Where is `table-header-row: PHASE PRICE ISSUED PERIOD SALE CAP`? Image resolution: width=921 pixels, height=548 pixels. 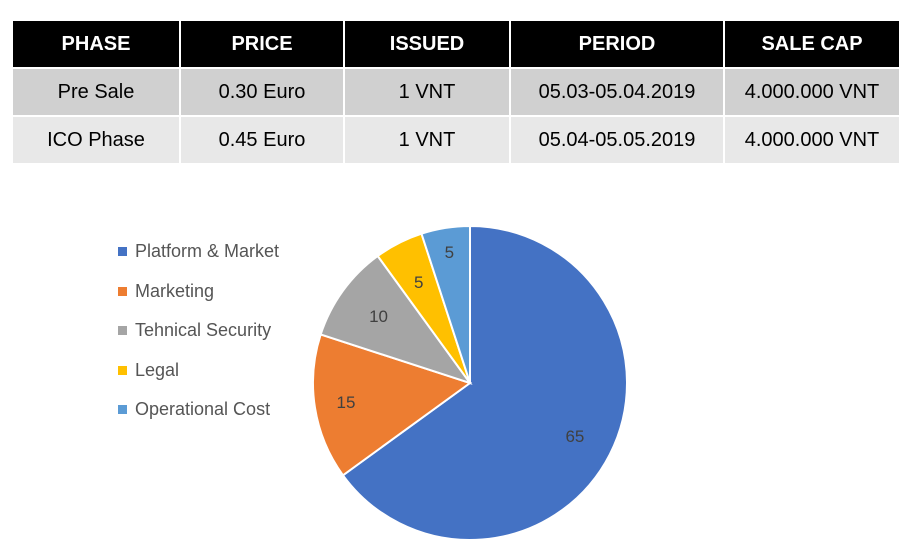
table-header-row: PHASE PRICE ISSUED PERIOD SALE CAP is located at coordinates (456, 44).